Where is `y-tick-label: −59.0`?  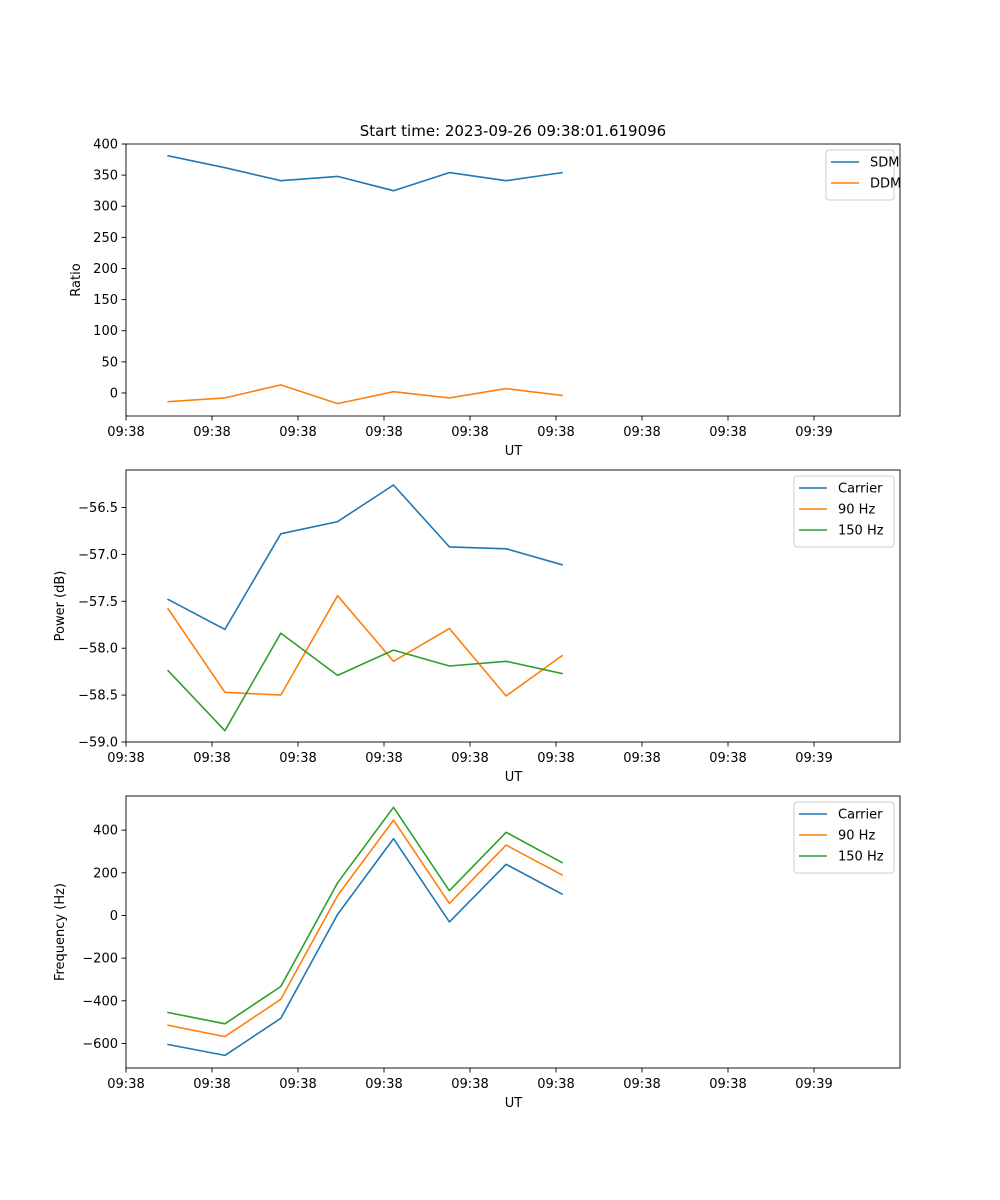
y-tick-label: −59.0 is located at coordinates (98, 743).